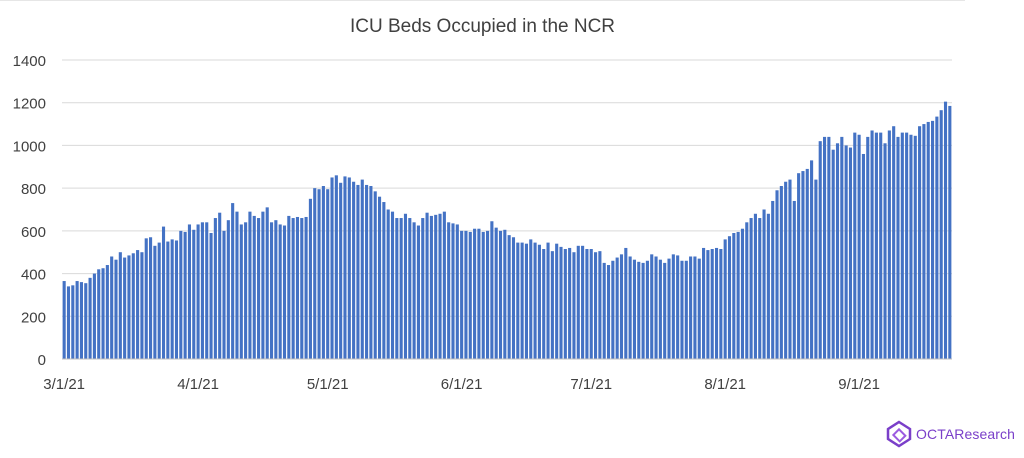 This screenshot has height=458, width=1024. Describe the element at coordinates (462, 384) in the screenshot. I see `x-tick-label: 6/1/21` at that location.